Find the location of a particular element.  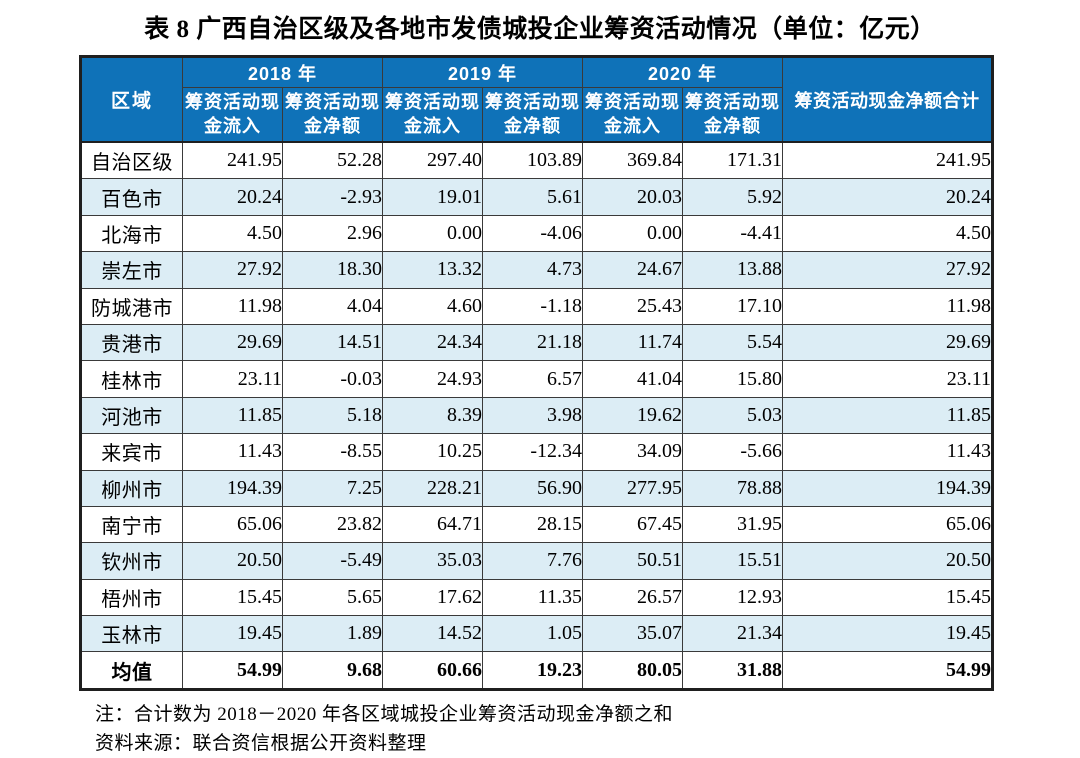

table-row: 桂林市 23.11 -0.03 24.93 6.57 41.04 15.80 23.11 is located at coordinates (537, 379).